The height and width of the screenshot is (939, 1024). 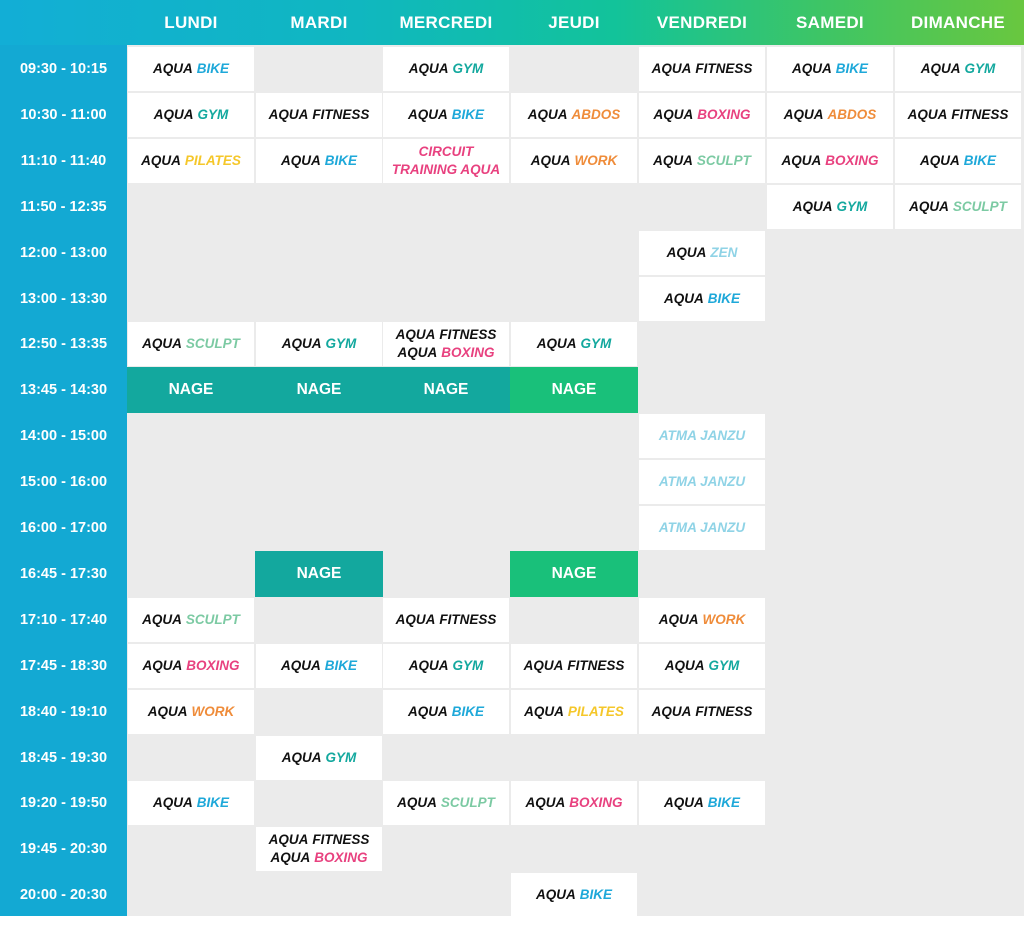 What do you see at coordinates (63, 114) in the screenshot?
I see `time-slot-label: 10:30 - 11:00` at bounding box center [63, 114].